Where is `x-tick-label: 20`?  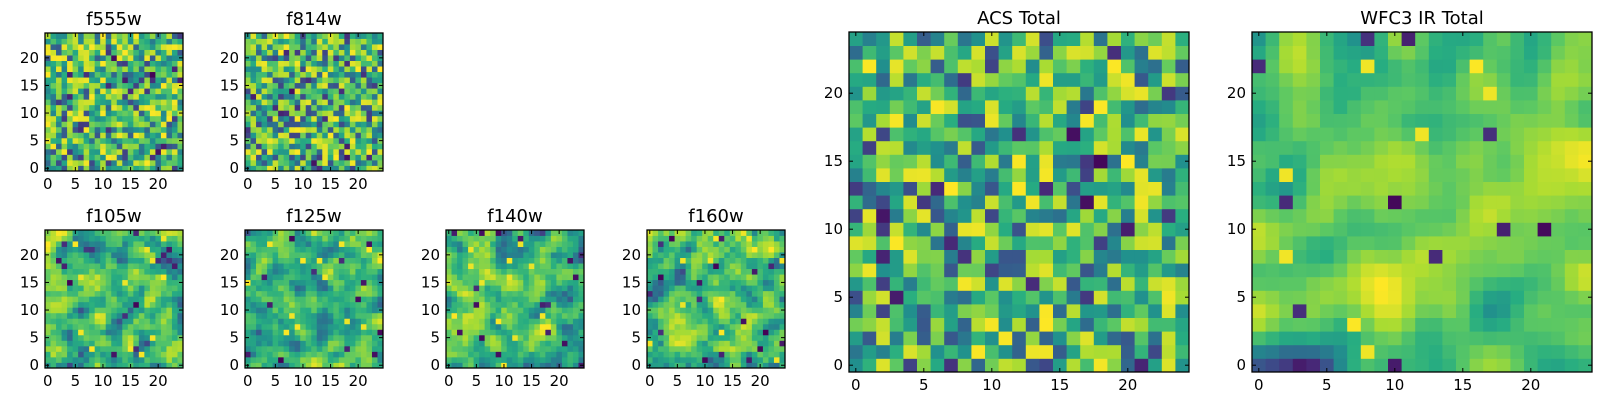
x-tick-label: 20 is located at coordinates (760, 381).